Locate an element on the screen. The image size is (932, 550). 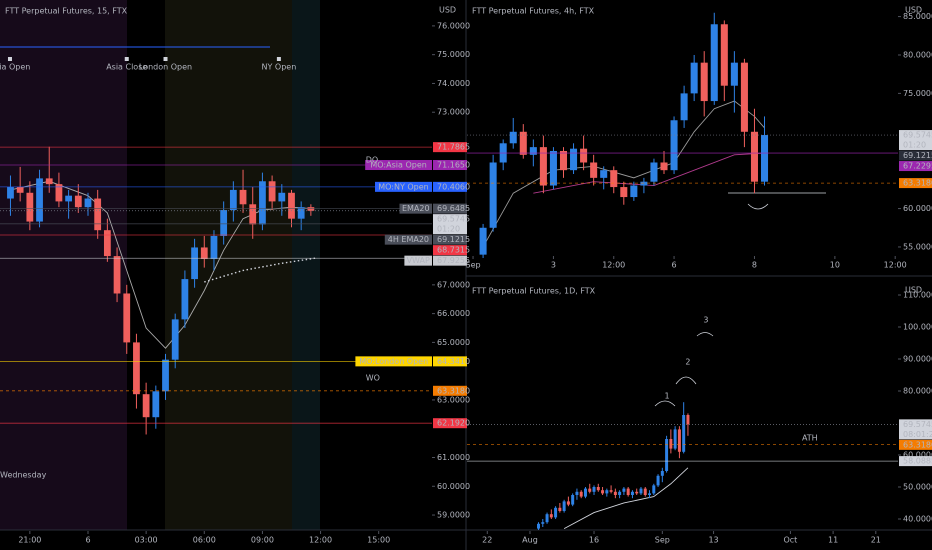
x-tick-label: 21 is located at coordinates (876, 540).